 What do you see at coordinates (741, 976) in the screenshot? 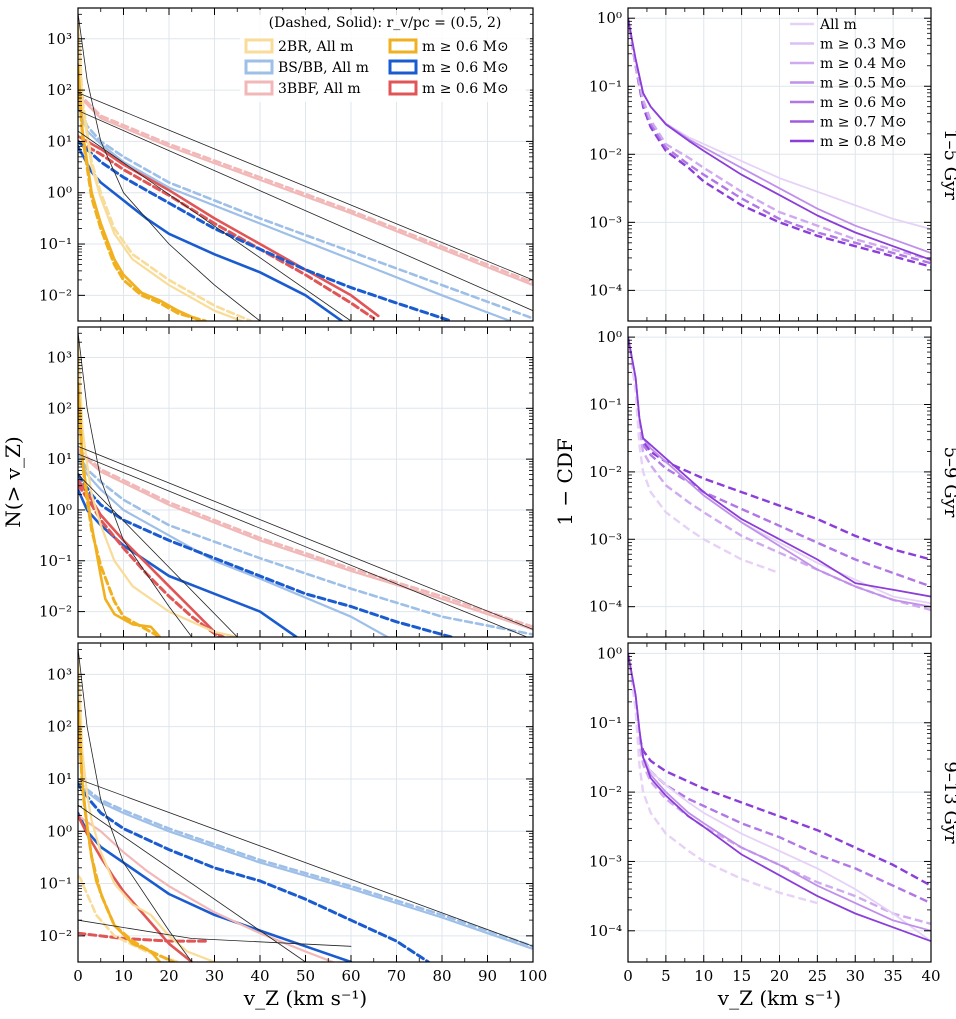
I see `x-tick-label: 15` at bounding box center [741, 976].